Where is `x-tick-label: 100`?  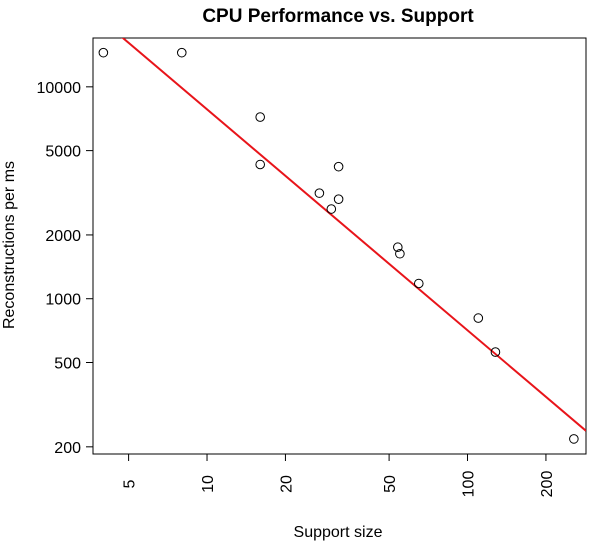
x-tick-label: 100 is located at coordinates (469, 484).